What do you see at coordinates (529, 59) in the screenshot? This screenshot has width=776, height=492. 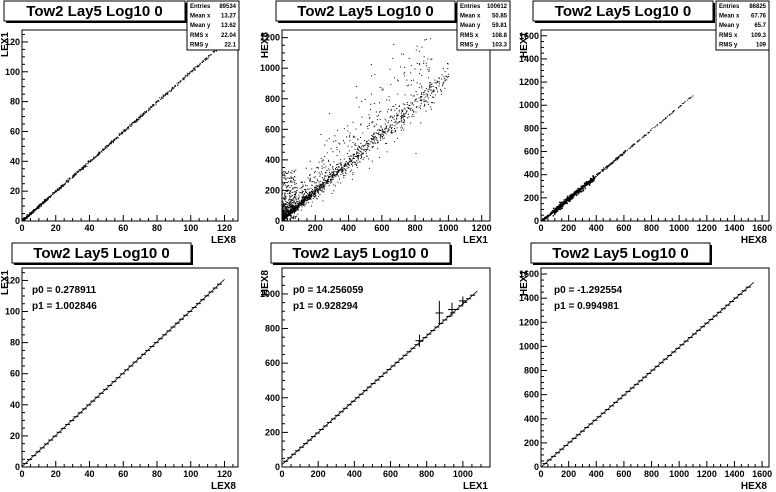 I see `y-tick-label: 1400` at bounding box center [529, 59].